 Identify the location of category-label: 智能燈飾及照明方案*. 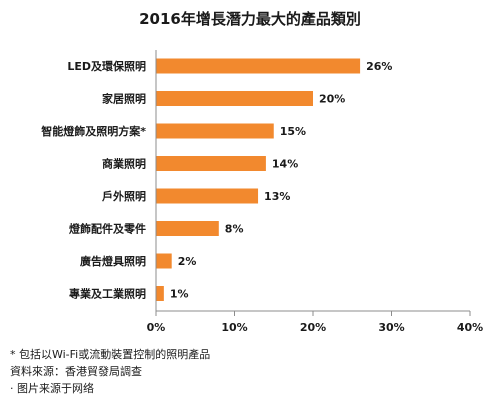
(93, 131).